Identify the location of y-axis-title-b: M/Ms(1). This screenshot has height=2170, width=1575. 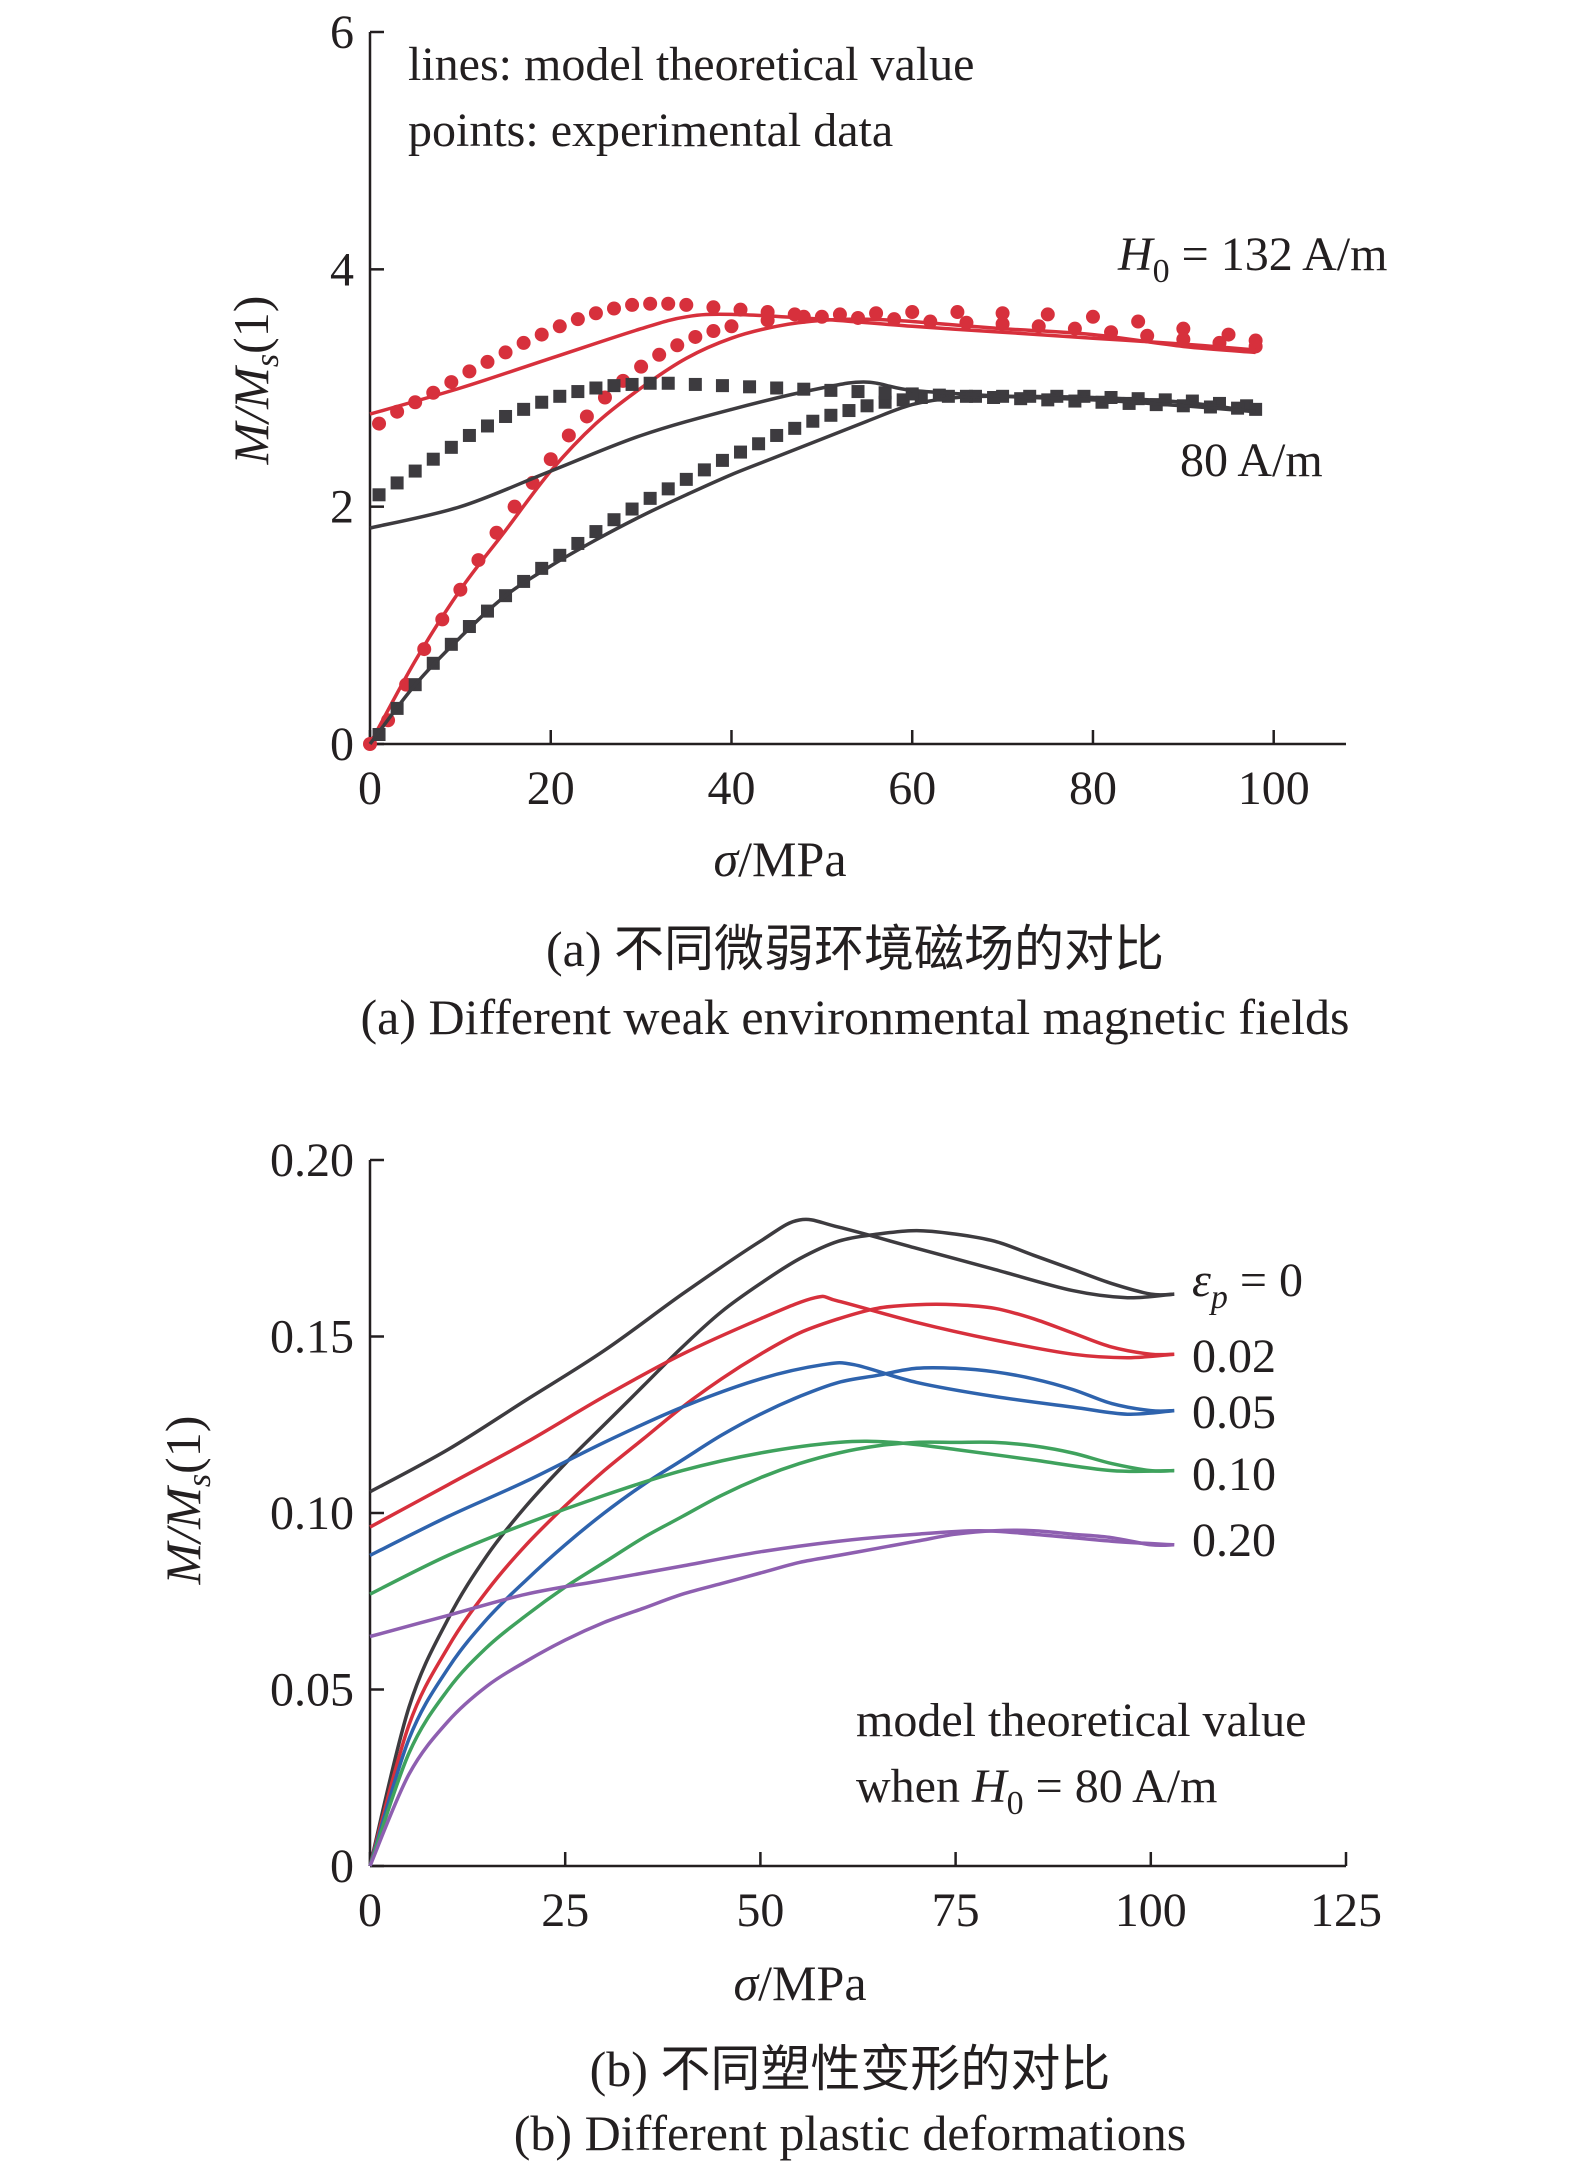
(186, 1501).